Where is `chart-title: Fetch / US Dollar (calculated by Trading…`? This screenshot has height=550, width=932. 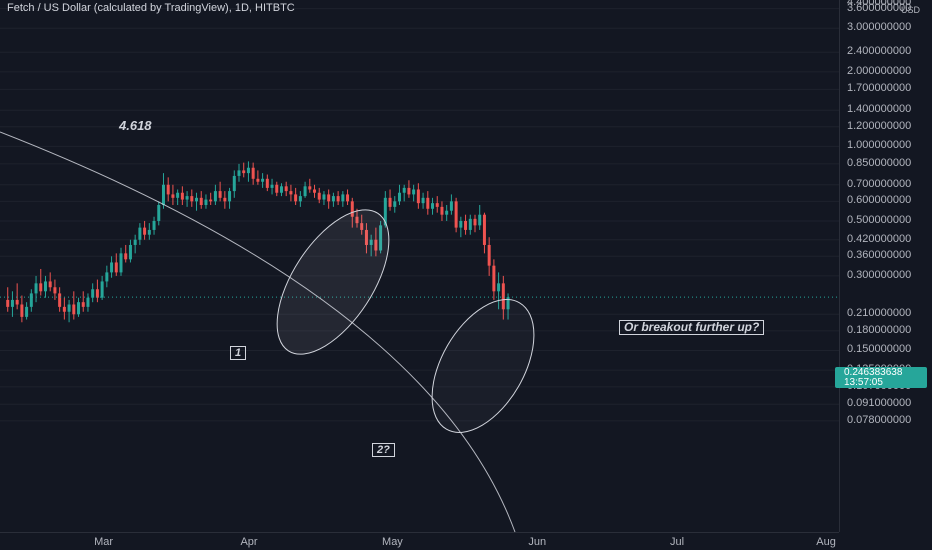
chart-title: Fetch / US Dollar (calculated by Trading… is located at coordinates (151, 8).